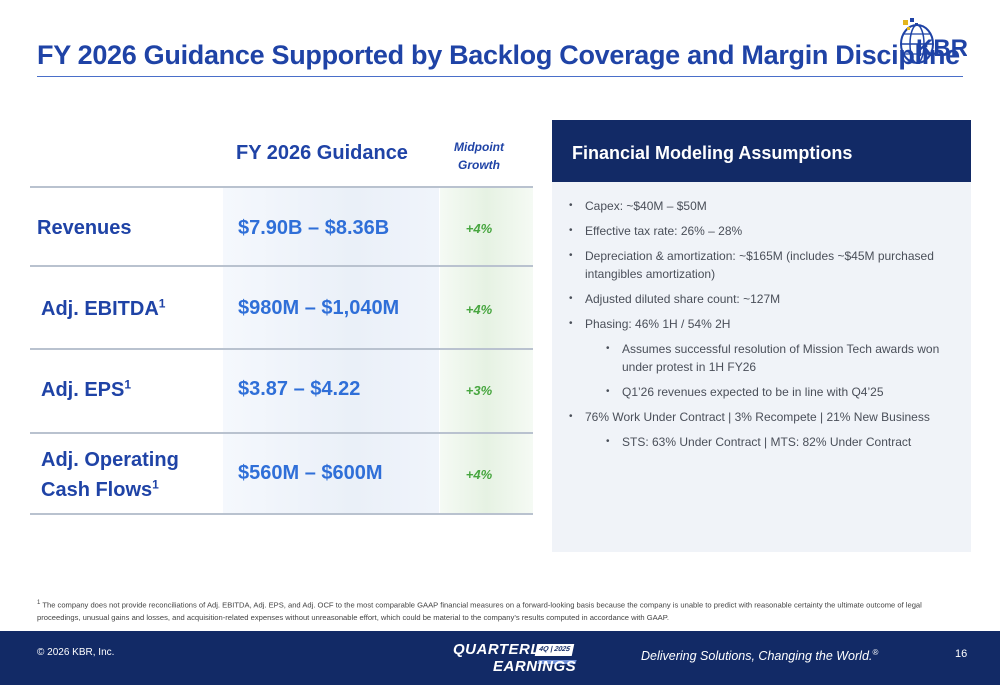  Describe the element at coordinates (486, 351) in the screenshot. I see `growth-column-shade` at that location.